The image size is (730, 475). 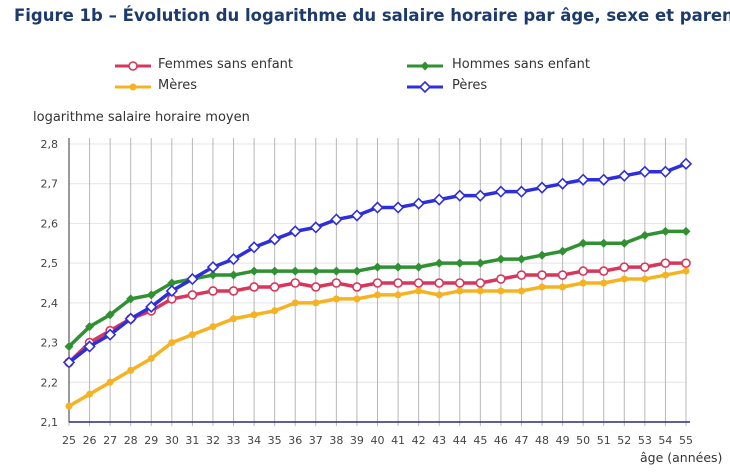 What do you see at coordinates (357, 440) in the screenshot?
I see `x-tick-label: 39` at bounding box center [357, 440].